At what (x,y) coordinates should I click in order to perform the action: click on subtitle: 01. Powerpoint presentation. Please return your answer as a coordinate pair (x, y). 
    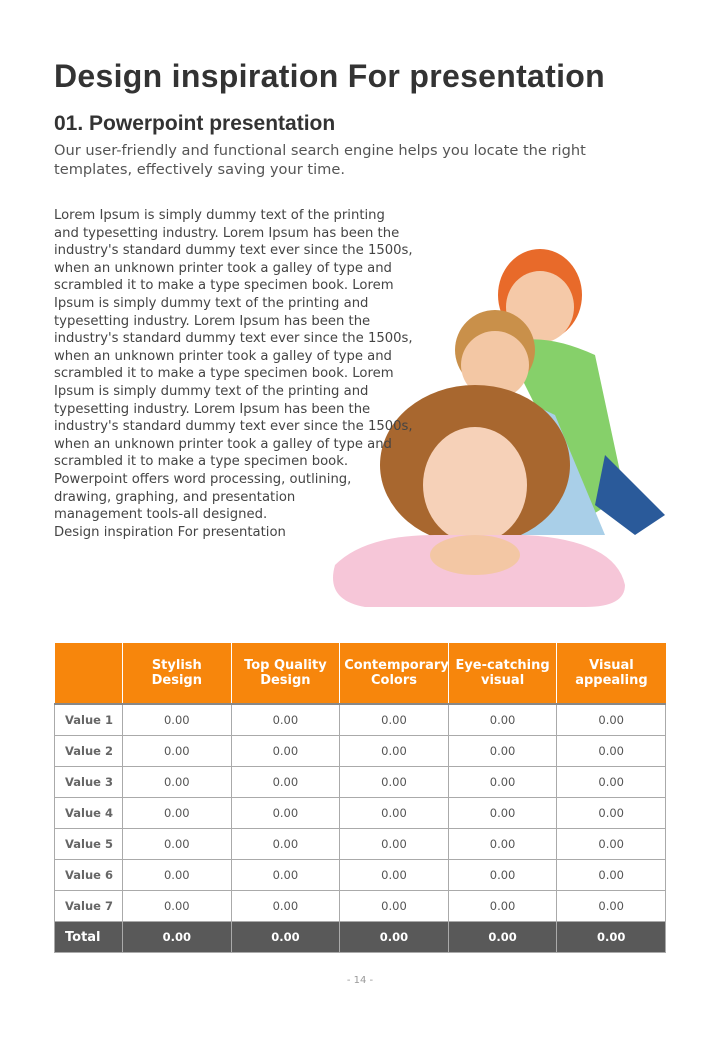
    Looking at the image, I should click on (195, 123).